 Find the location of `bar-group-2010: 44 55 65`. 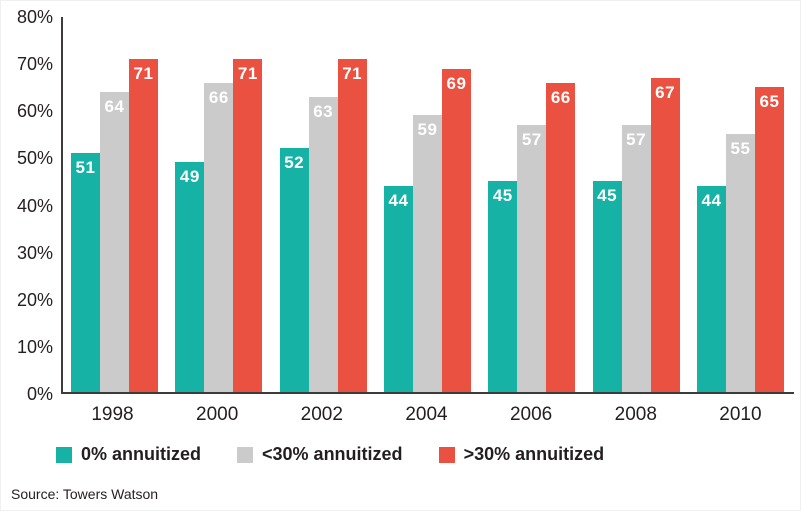

bar-group-2010: 44 55 65 is located at coordinates (740, 204).